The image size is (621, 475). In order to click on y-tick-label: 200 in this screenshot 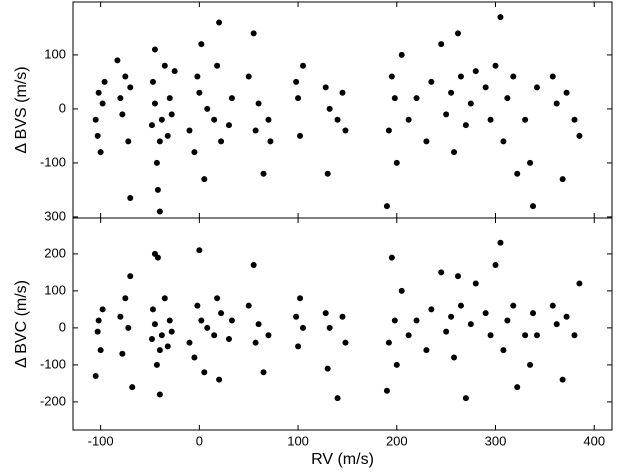, I will do `click(55, 252)`.